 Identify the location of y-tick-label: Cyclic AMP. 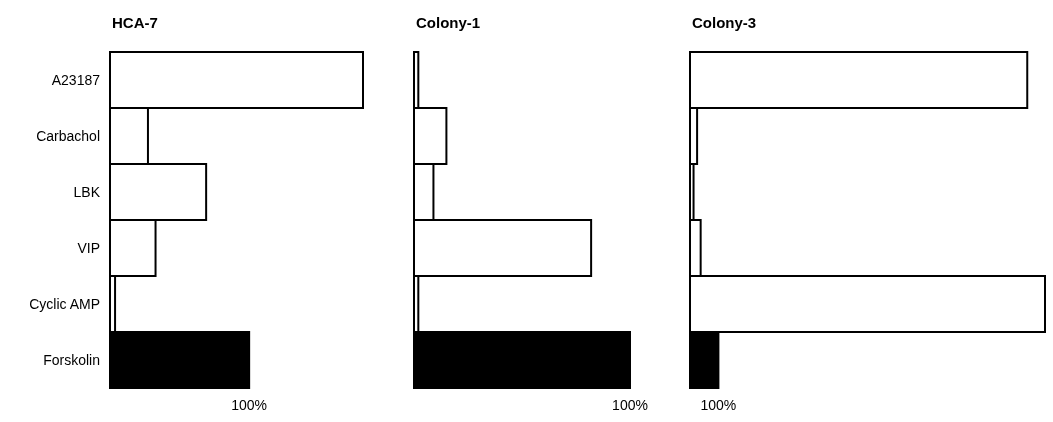
(64, 303).